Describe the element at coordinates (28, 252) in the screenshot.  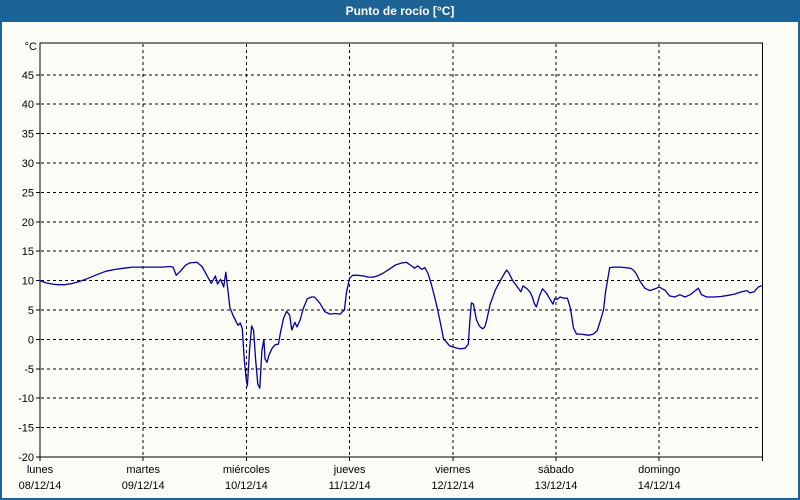
I see `y-tick-label: 15` at that location.